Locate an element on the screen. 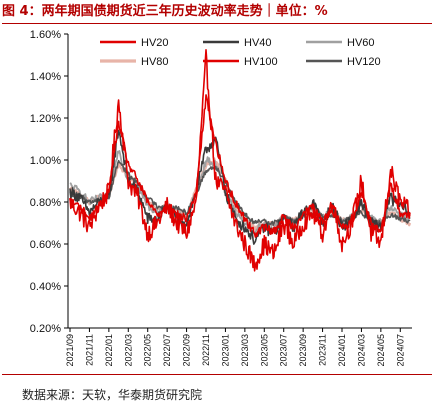 The image size is (436, 412). source-note: 数据来源：天软，华泰期货研究院 is located at coordinates (112, 395).